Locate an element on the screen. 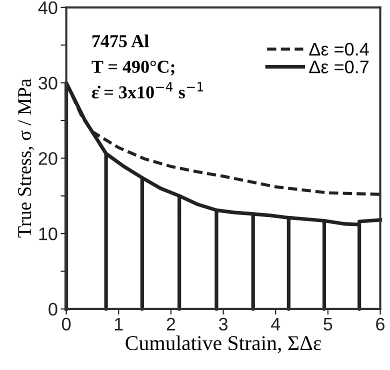 The width and height of the screenshot is (390, 370). x-tick-label: 0 is located at coordinates (66, 324).